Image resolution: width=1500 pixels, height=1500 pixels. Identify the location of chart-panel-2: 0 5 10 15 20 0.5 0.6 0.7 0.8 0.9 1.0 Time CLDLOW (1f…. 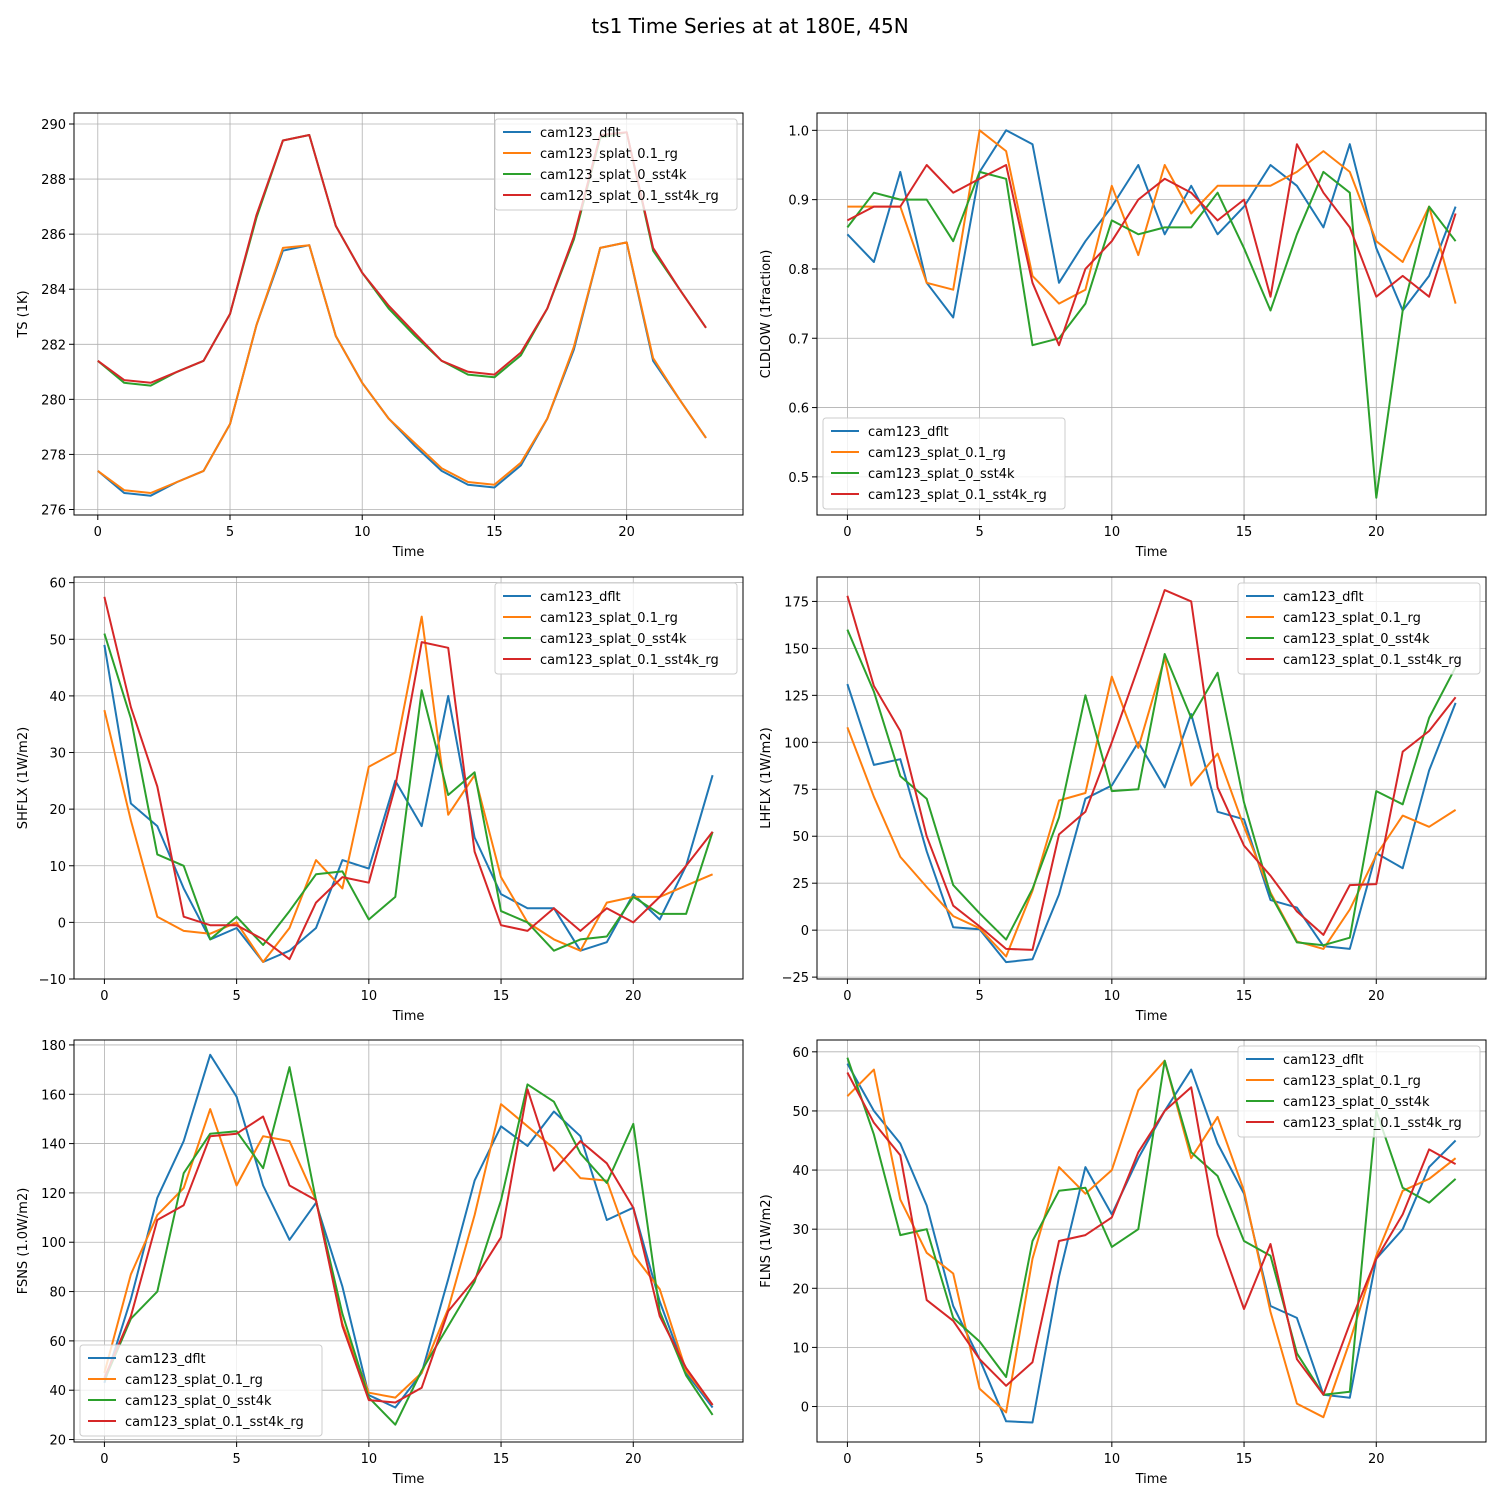
(1123, 336).